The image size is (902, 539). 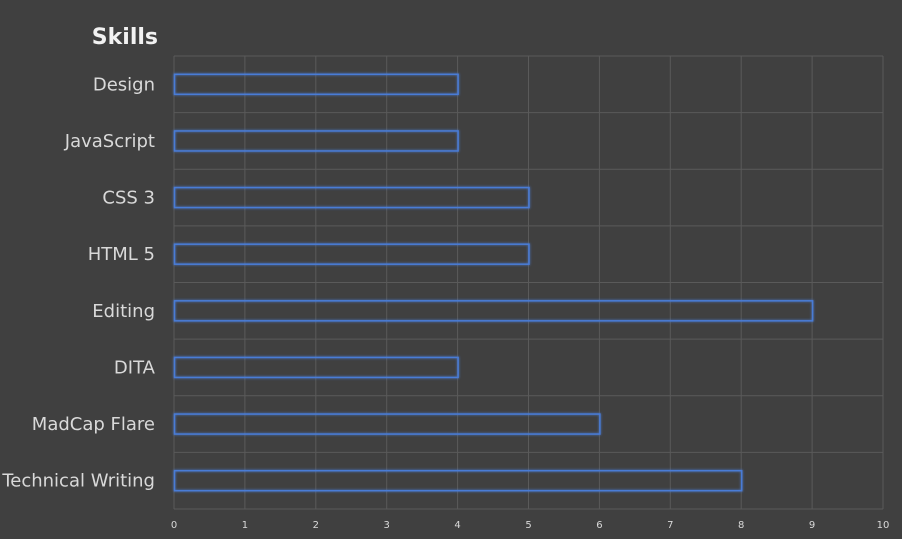 What do you see at coordinates (457, 525) in the screenshot?
I see `x-tick-label: 4` at bounding box center [457, 525].